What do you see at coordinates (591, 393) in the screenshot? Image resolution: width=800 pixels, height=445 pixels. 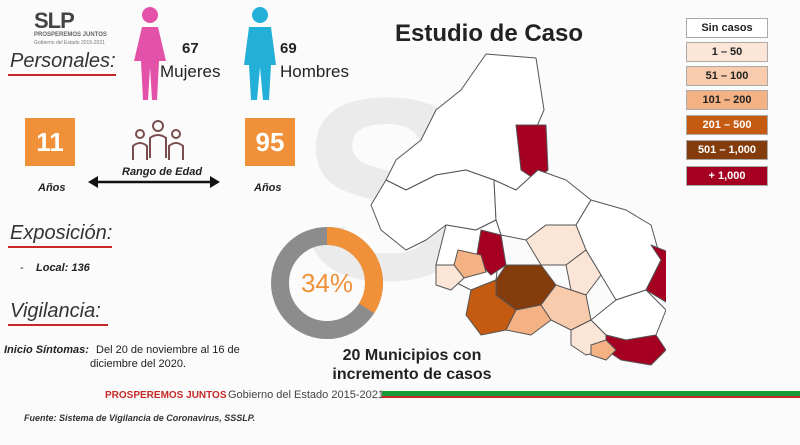 I see `footer-green-bar` at bounding box center [591, 393].